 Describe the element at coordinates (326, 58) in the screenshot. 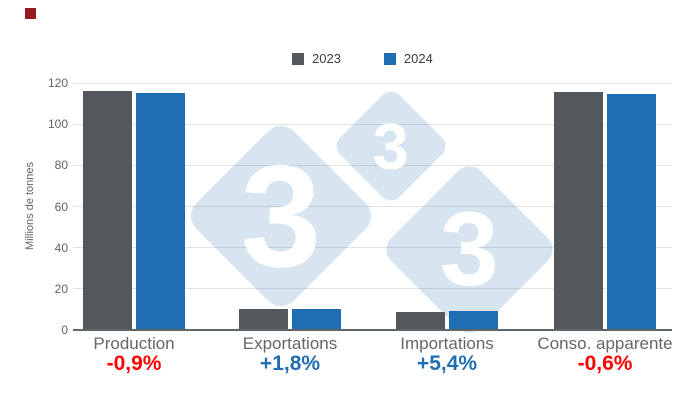

I see `legend-label: 2023` at that location.